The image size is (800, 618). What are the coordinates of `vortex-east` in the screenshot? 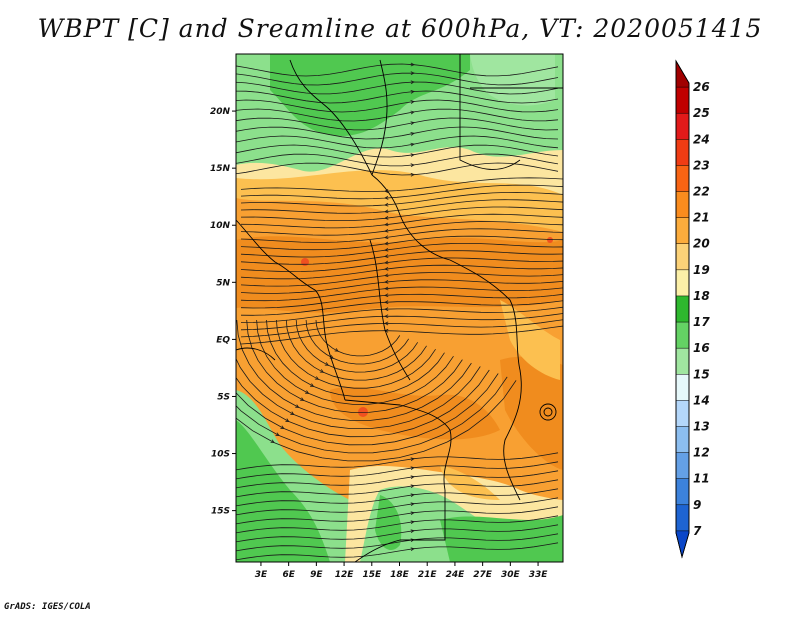 It's located at (548, 412).